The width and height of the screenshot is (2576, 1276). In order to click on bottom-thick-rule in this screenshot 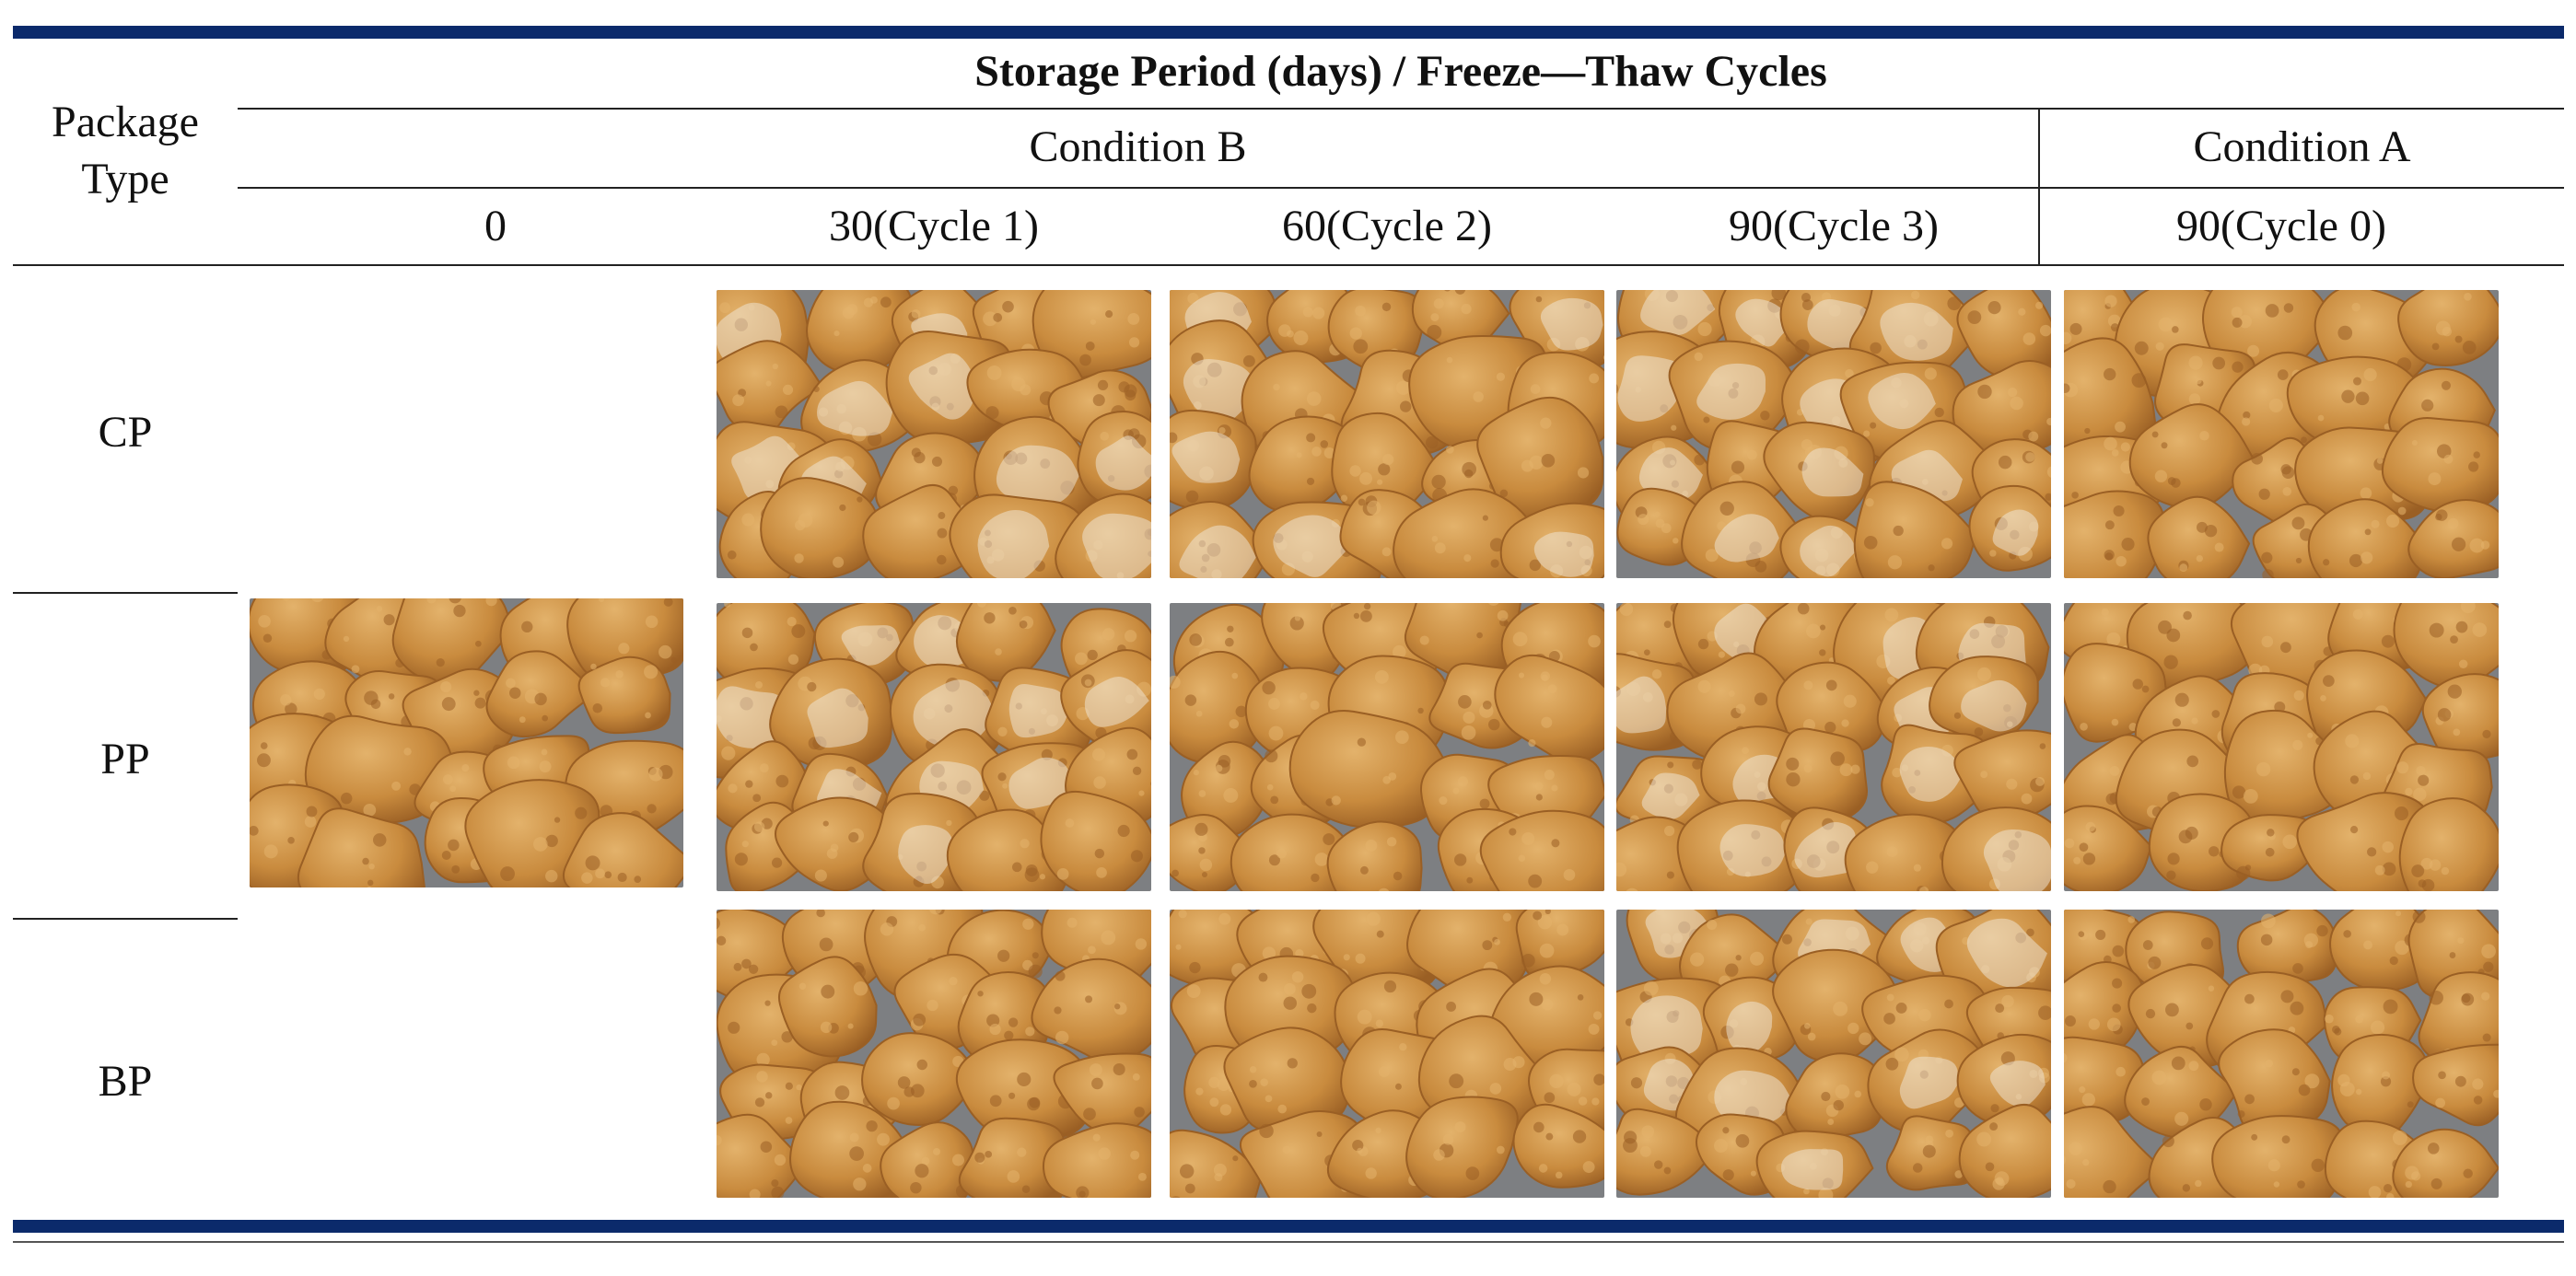, I will do `click(1288, 1226)`.